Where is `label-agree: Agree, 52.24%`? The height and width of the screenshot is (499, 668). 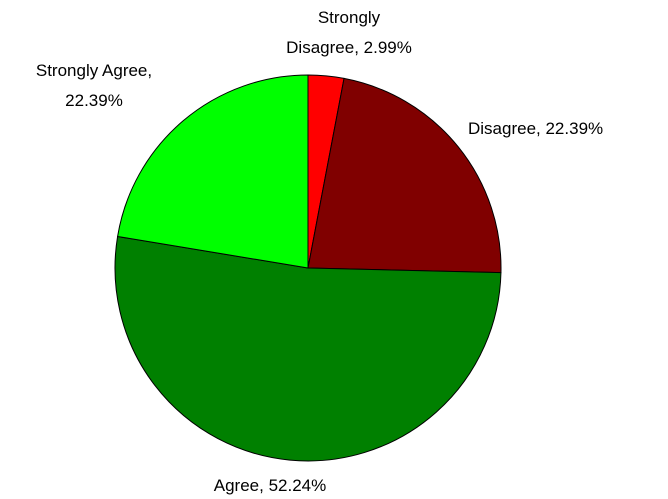
label-agree: Agree, 52.24% is located at coordinates (270, 485).